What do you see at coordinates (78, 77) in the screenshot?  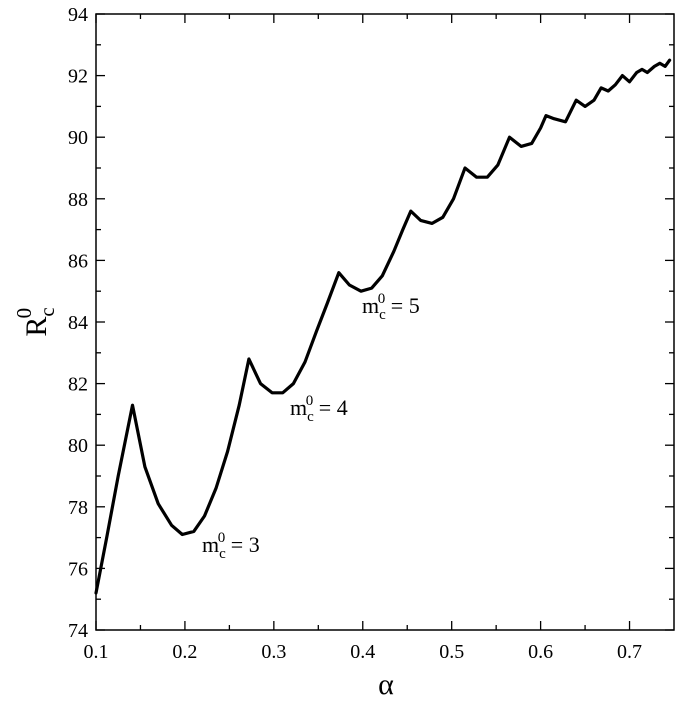 I see `y-tick-label: 92` at bounding box center [78, 77].